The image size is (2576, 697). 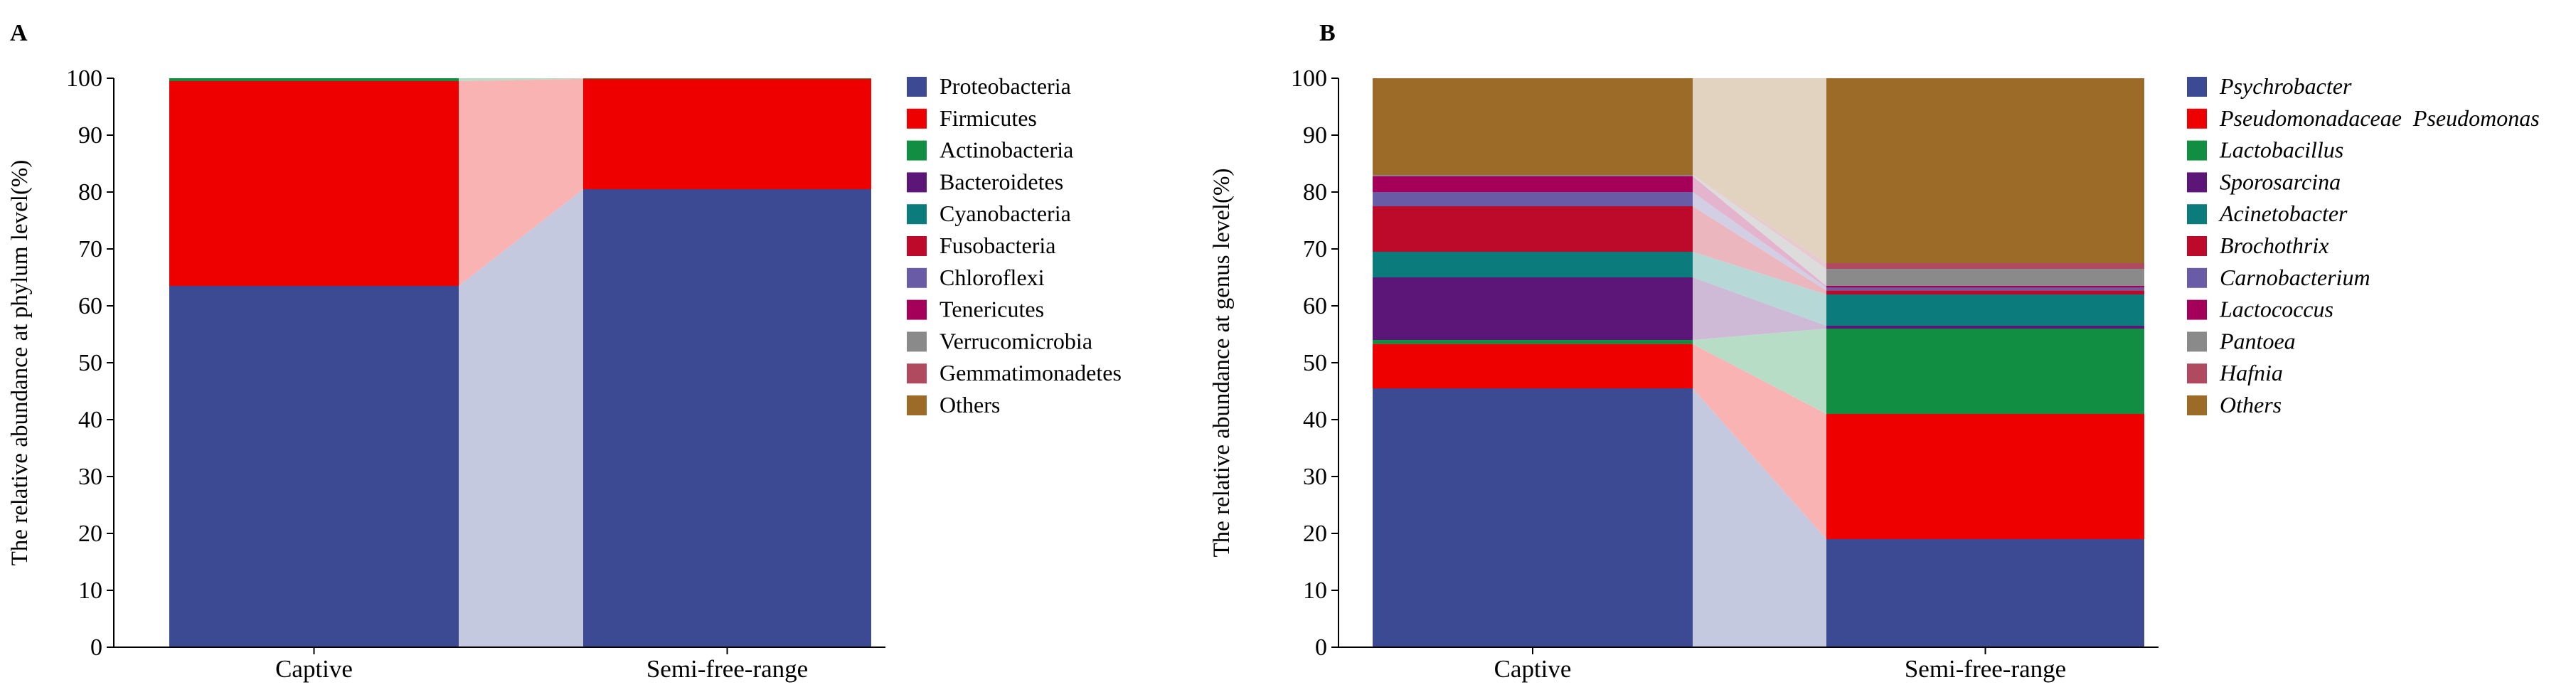 What do you see at coordinates (2197, 309) in the screenshot?
I see `legend-swatch-lactococcus` at bounding box center [2197, 309].